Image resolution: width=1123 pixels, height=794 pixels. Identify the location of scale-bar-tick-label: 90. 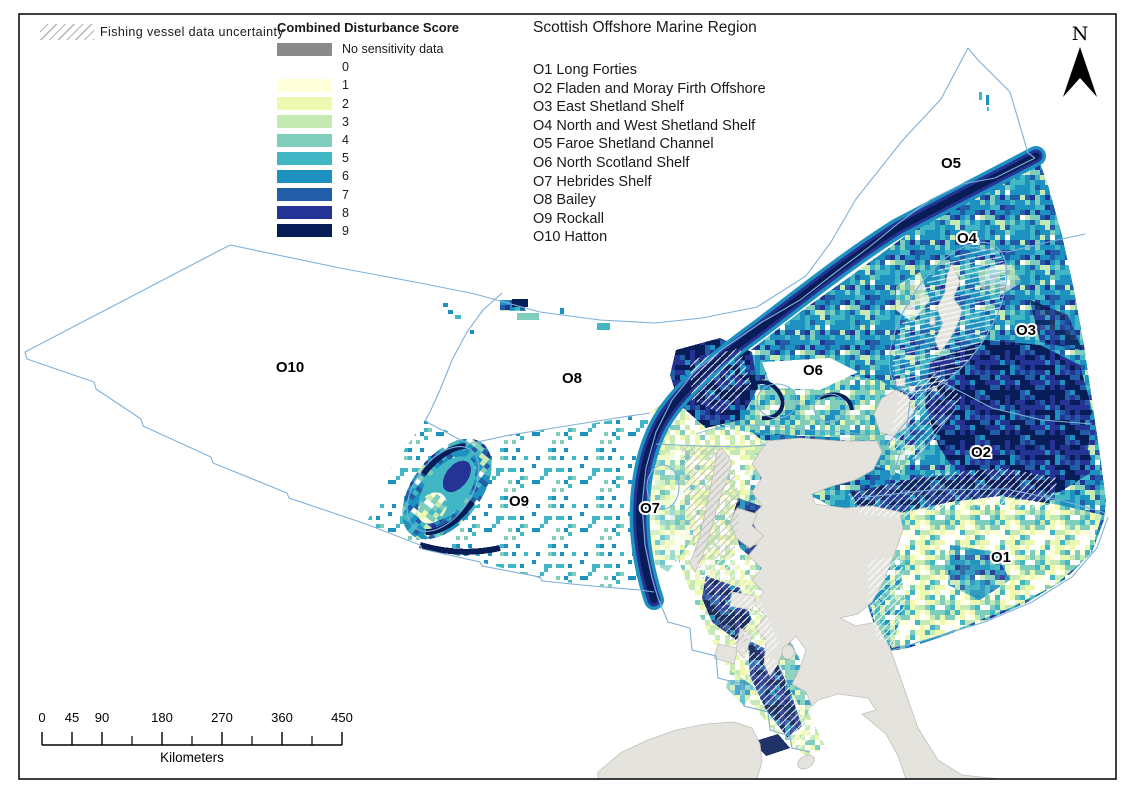
(102, 717).